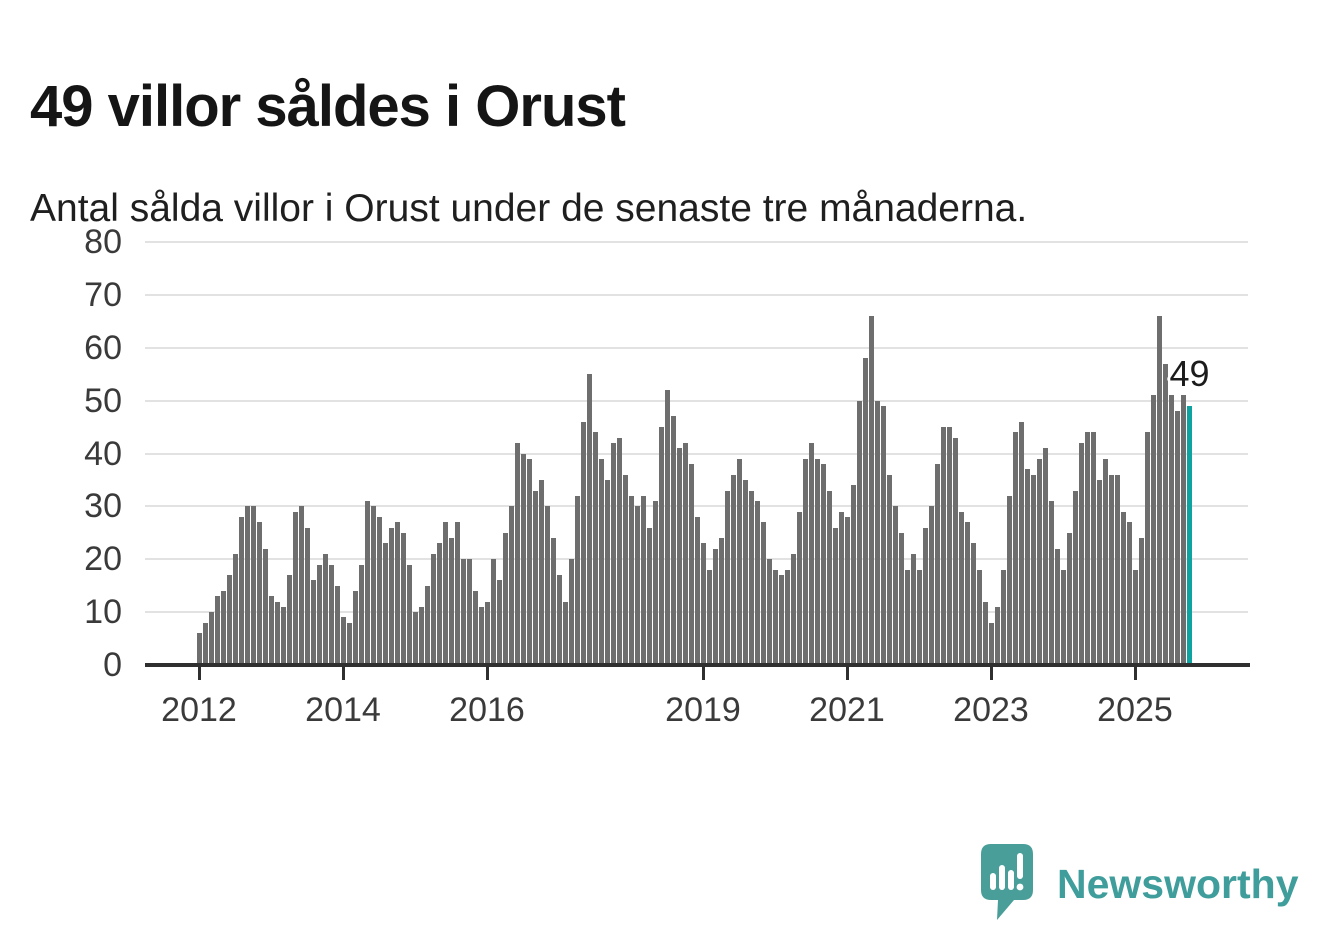 The height and width of the screenshot is (939, 1322). I want to click on y-axis-label: 30, so click(103, 506).